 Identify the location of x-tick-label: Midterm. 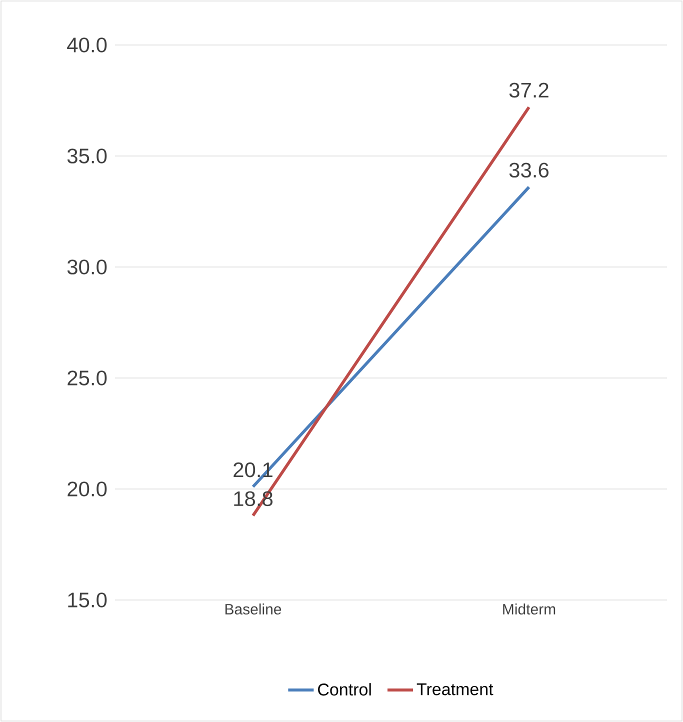
(529, 609).